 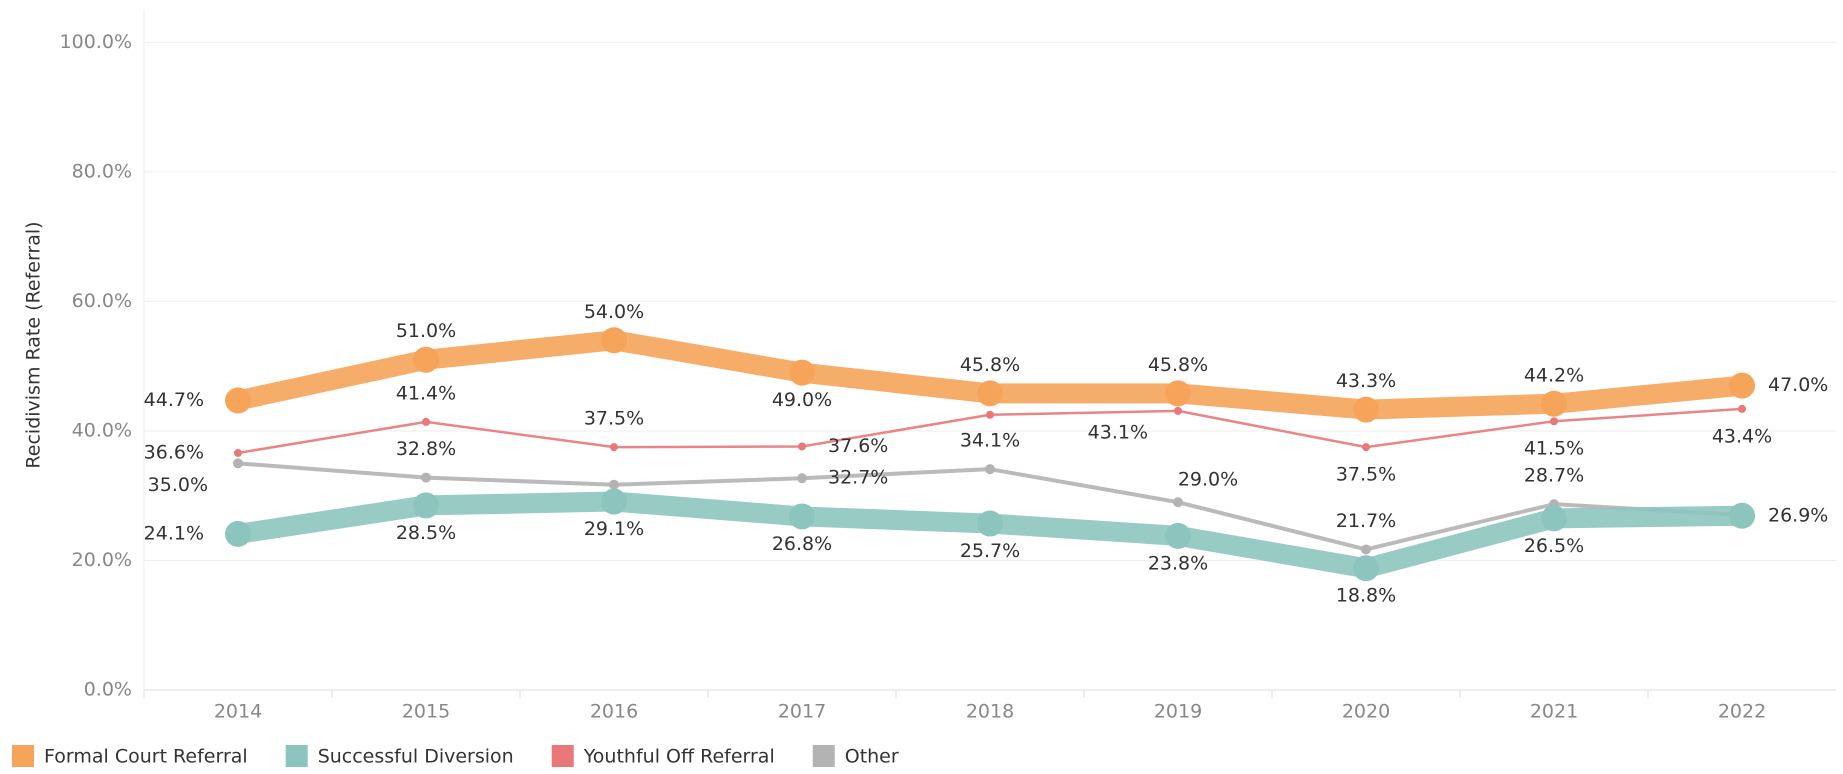 What do you see at coordinates (1554, 546) in the screenshot?
I see `data-label: 26.5%` at bounding box center [1554, 546].